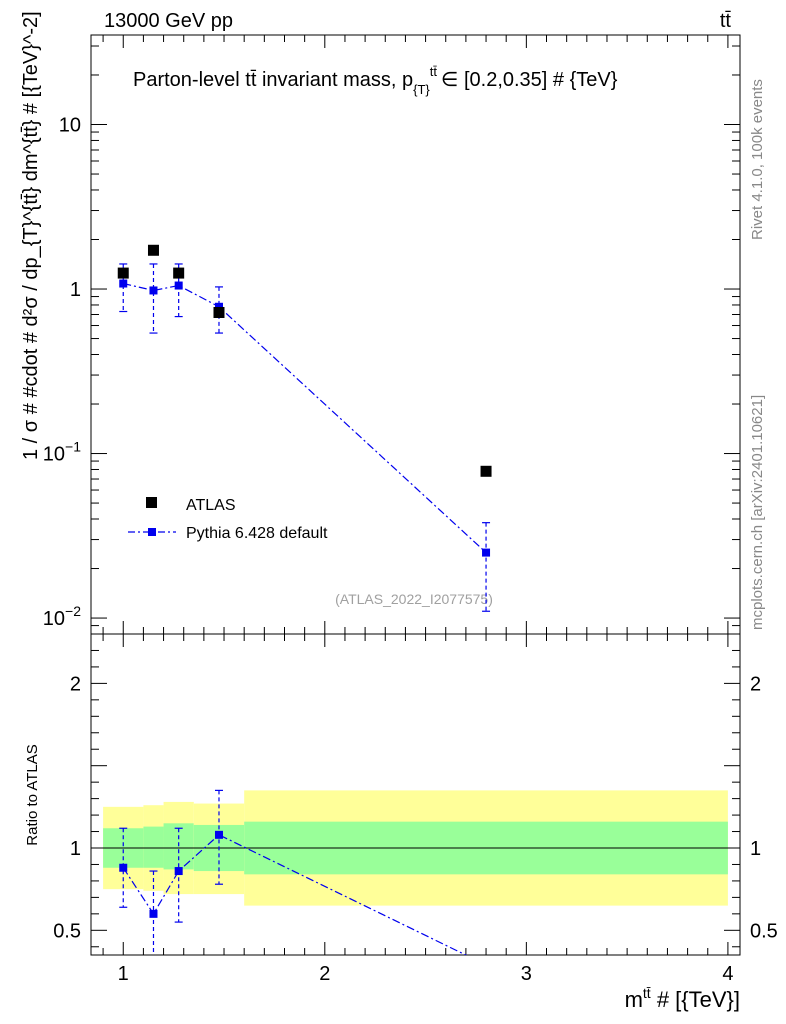  What do you see at coordinates (634, 999) in the screenshot?
I see `x-axis-label-main: m` at bounding box center [634, 999].